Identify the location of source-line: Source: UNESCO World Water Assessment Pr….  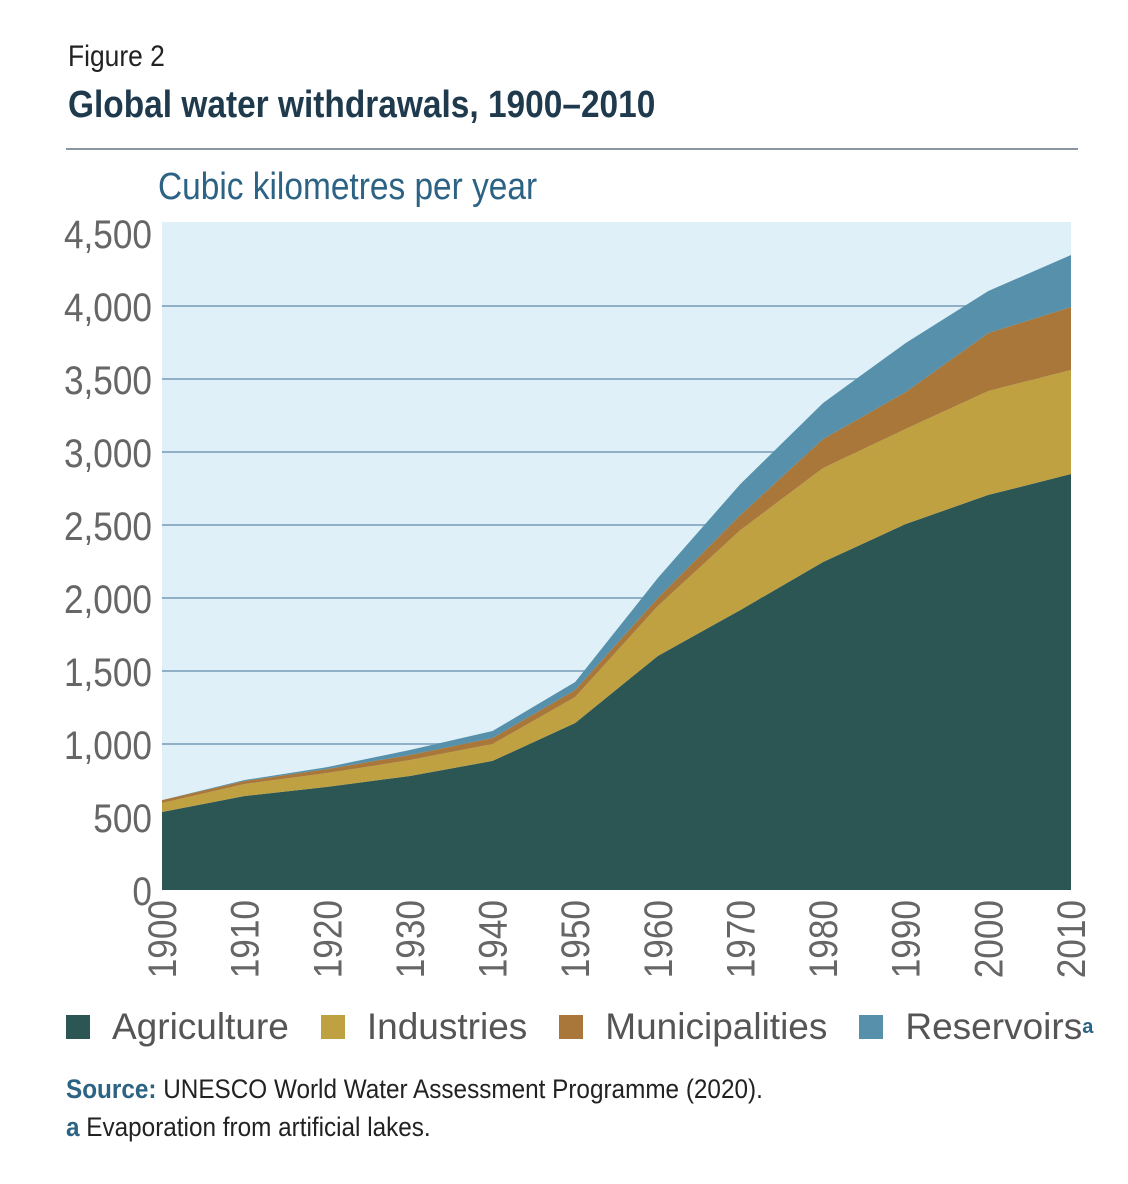
(414, 1089).